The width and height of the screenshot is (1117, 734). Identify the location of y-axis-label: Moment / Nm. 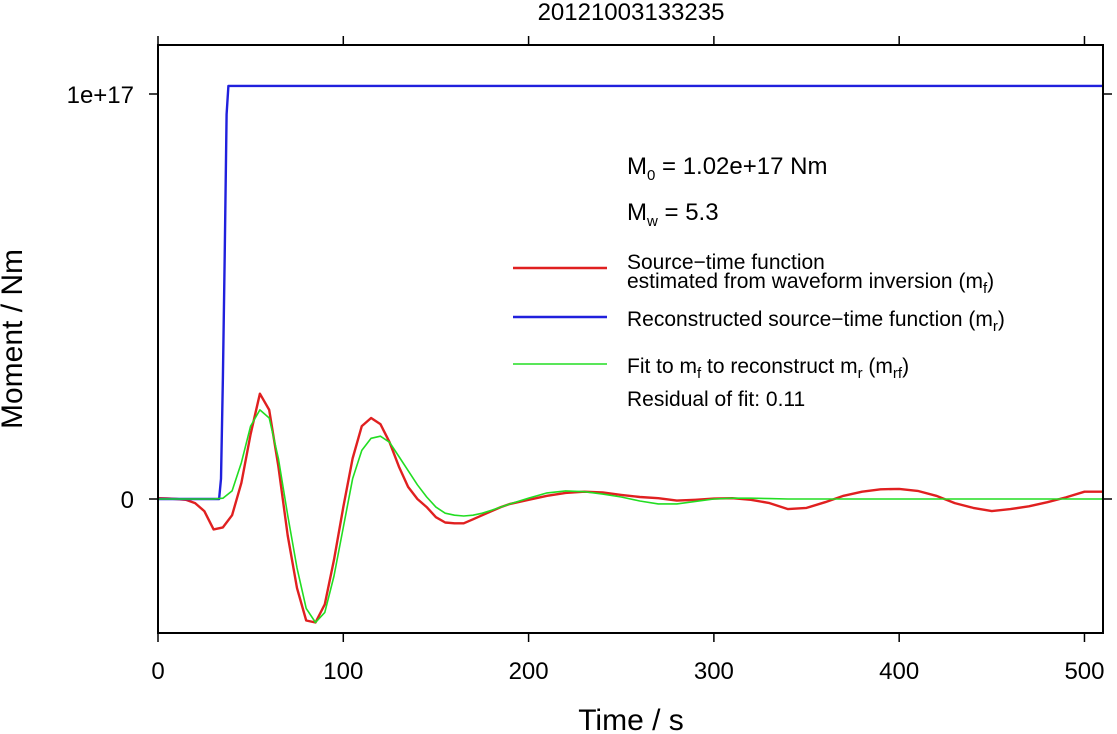
(14, 339).